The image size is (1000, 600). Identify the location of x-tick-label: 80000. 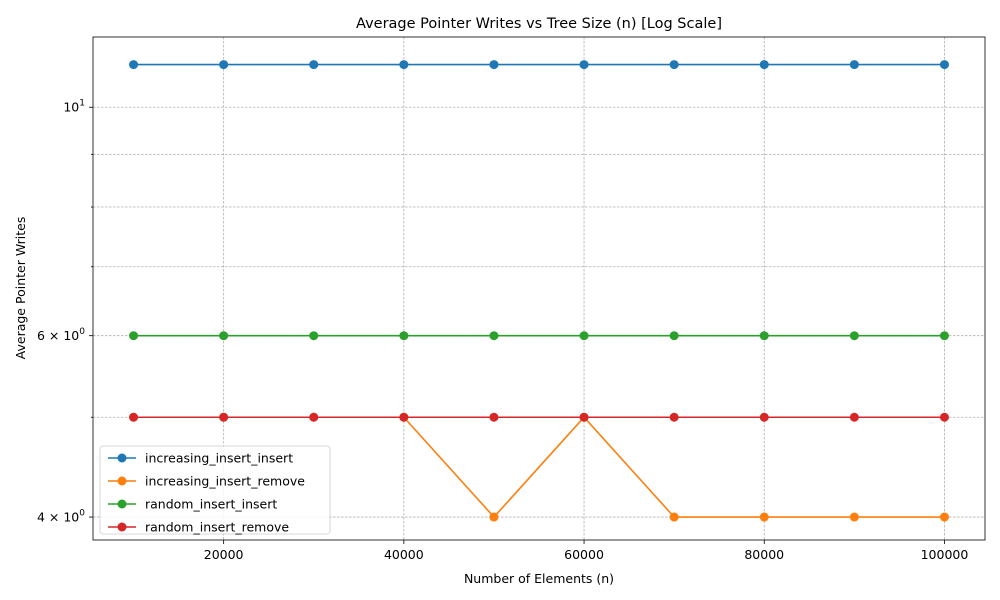
(764, 554).